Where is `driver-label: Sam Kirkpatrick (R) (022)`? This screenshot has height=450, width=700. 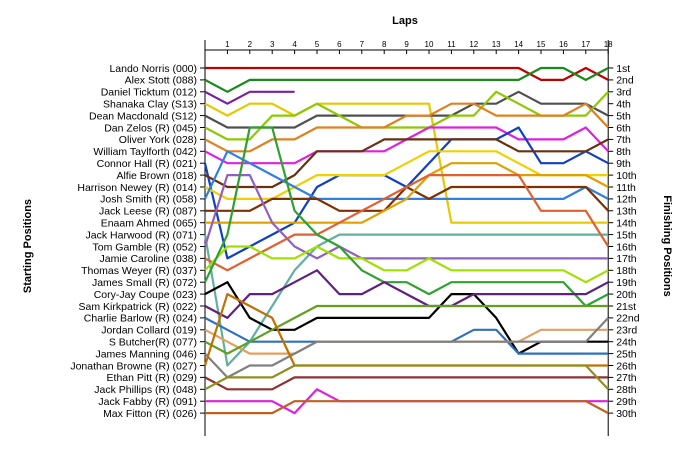
driver-label: Sam Kirkpatrick (R) (022) is located at coordinates (138, 307).